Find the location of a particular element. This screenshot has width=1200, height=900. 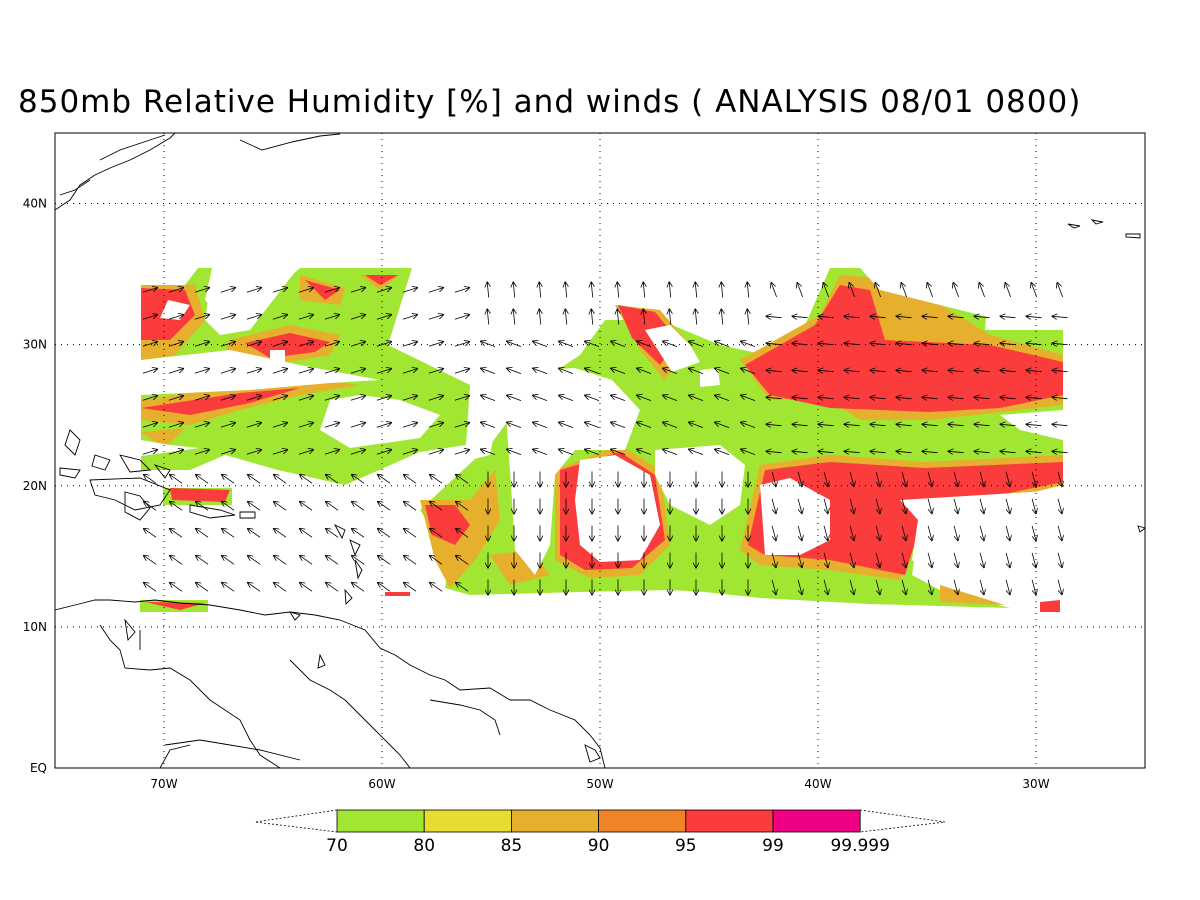

colorbar-label: 85 is located at coordinates (512, 846).